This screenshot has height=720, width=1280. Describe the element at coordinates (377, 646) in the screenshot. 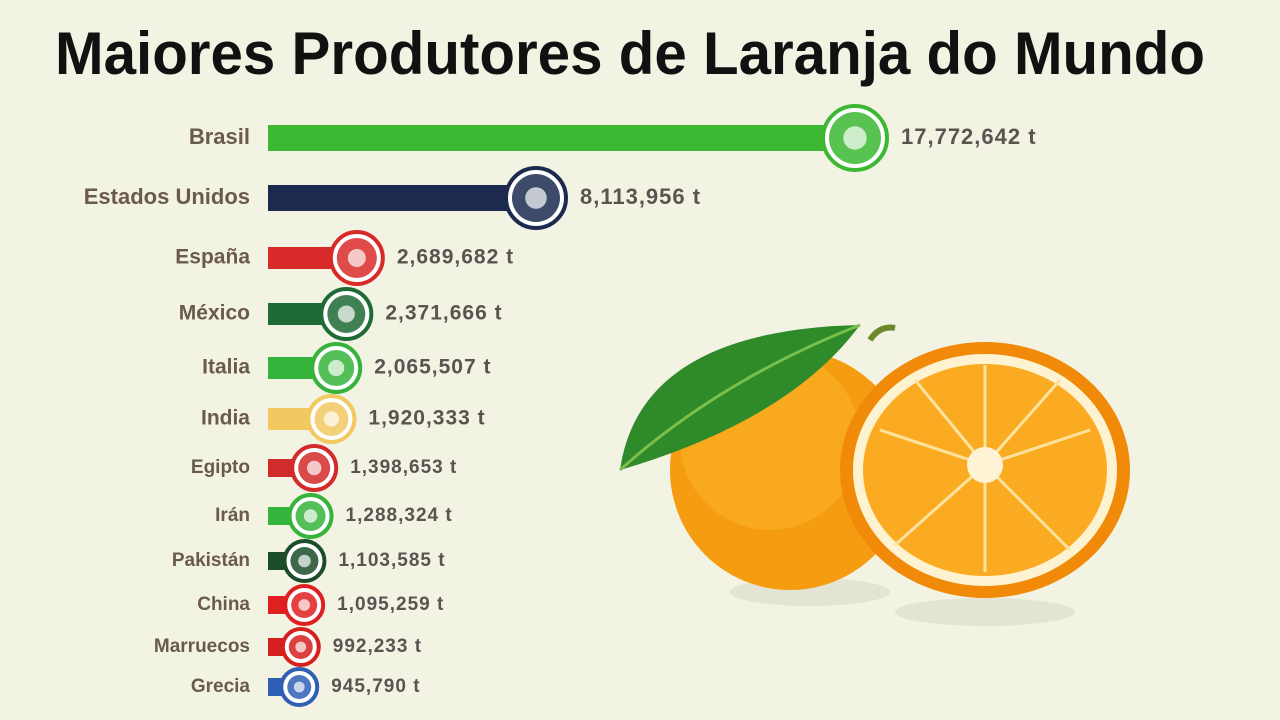

I see `value-label: 992,233 t` at that location.